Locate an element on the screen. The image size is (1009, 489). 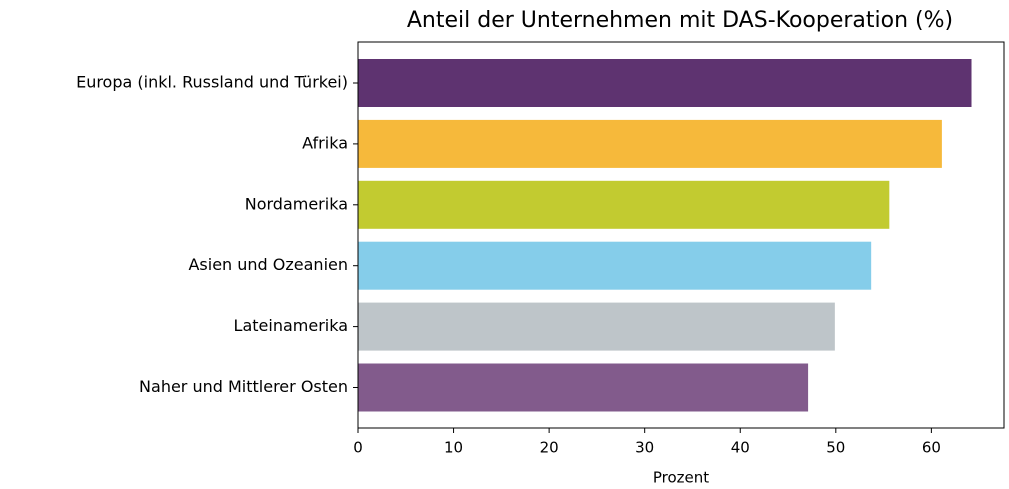
y-tick-label: Nordamerika is located at coordinates (296, 203).